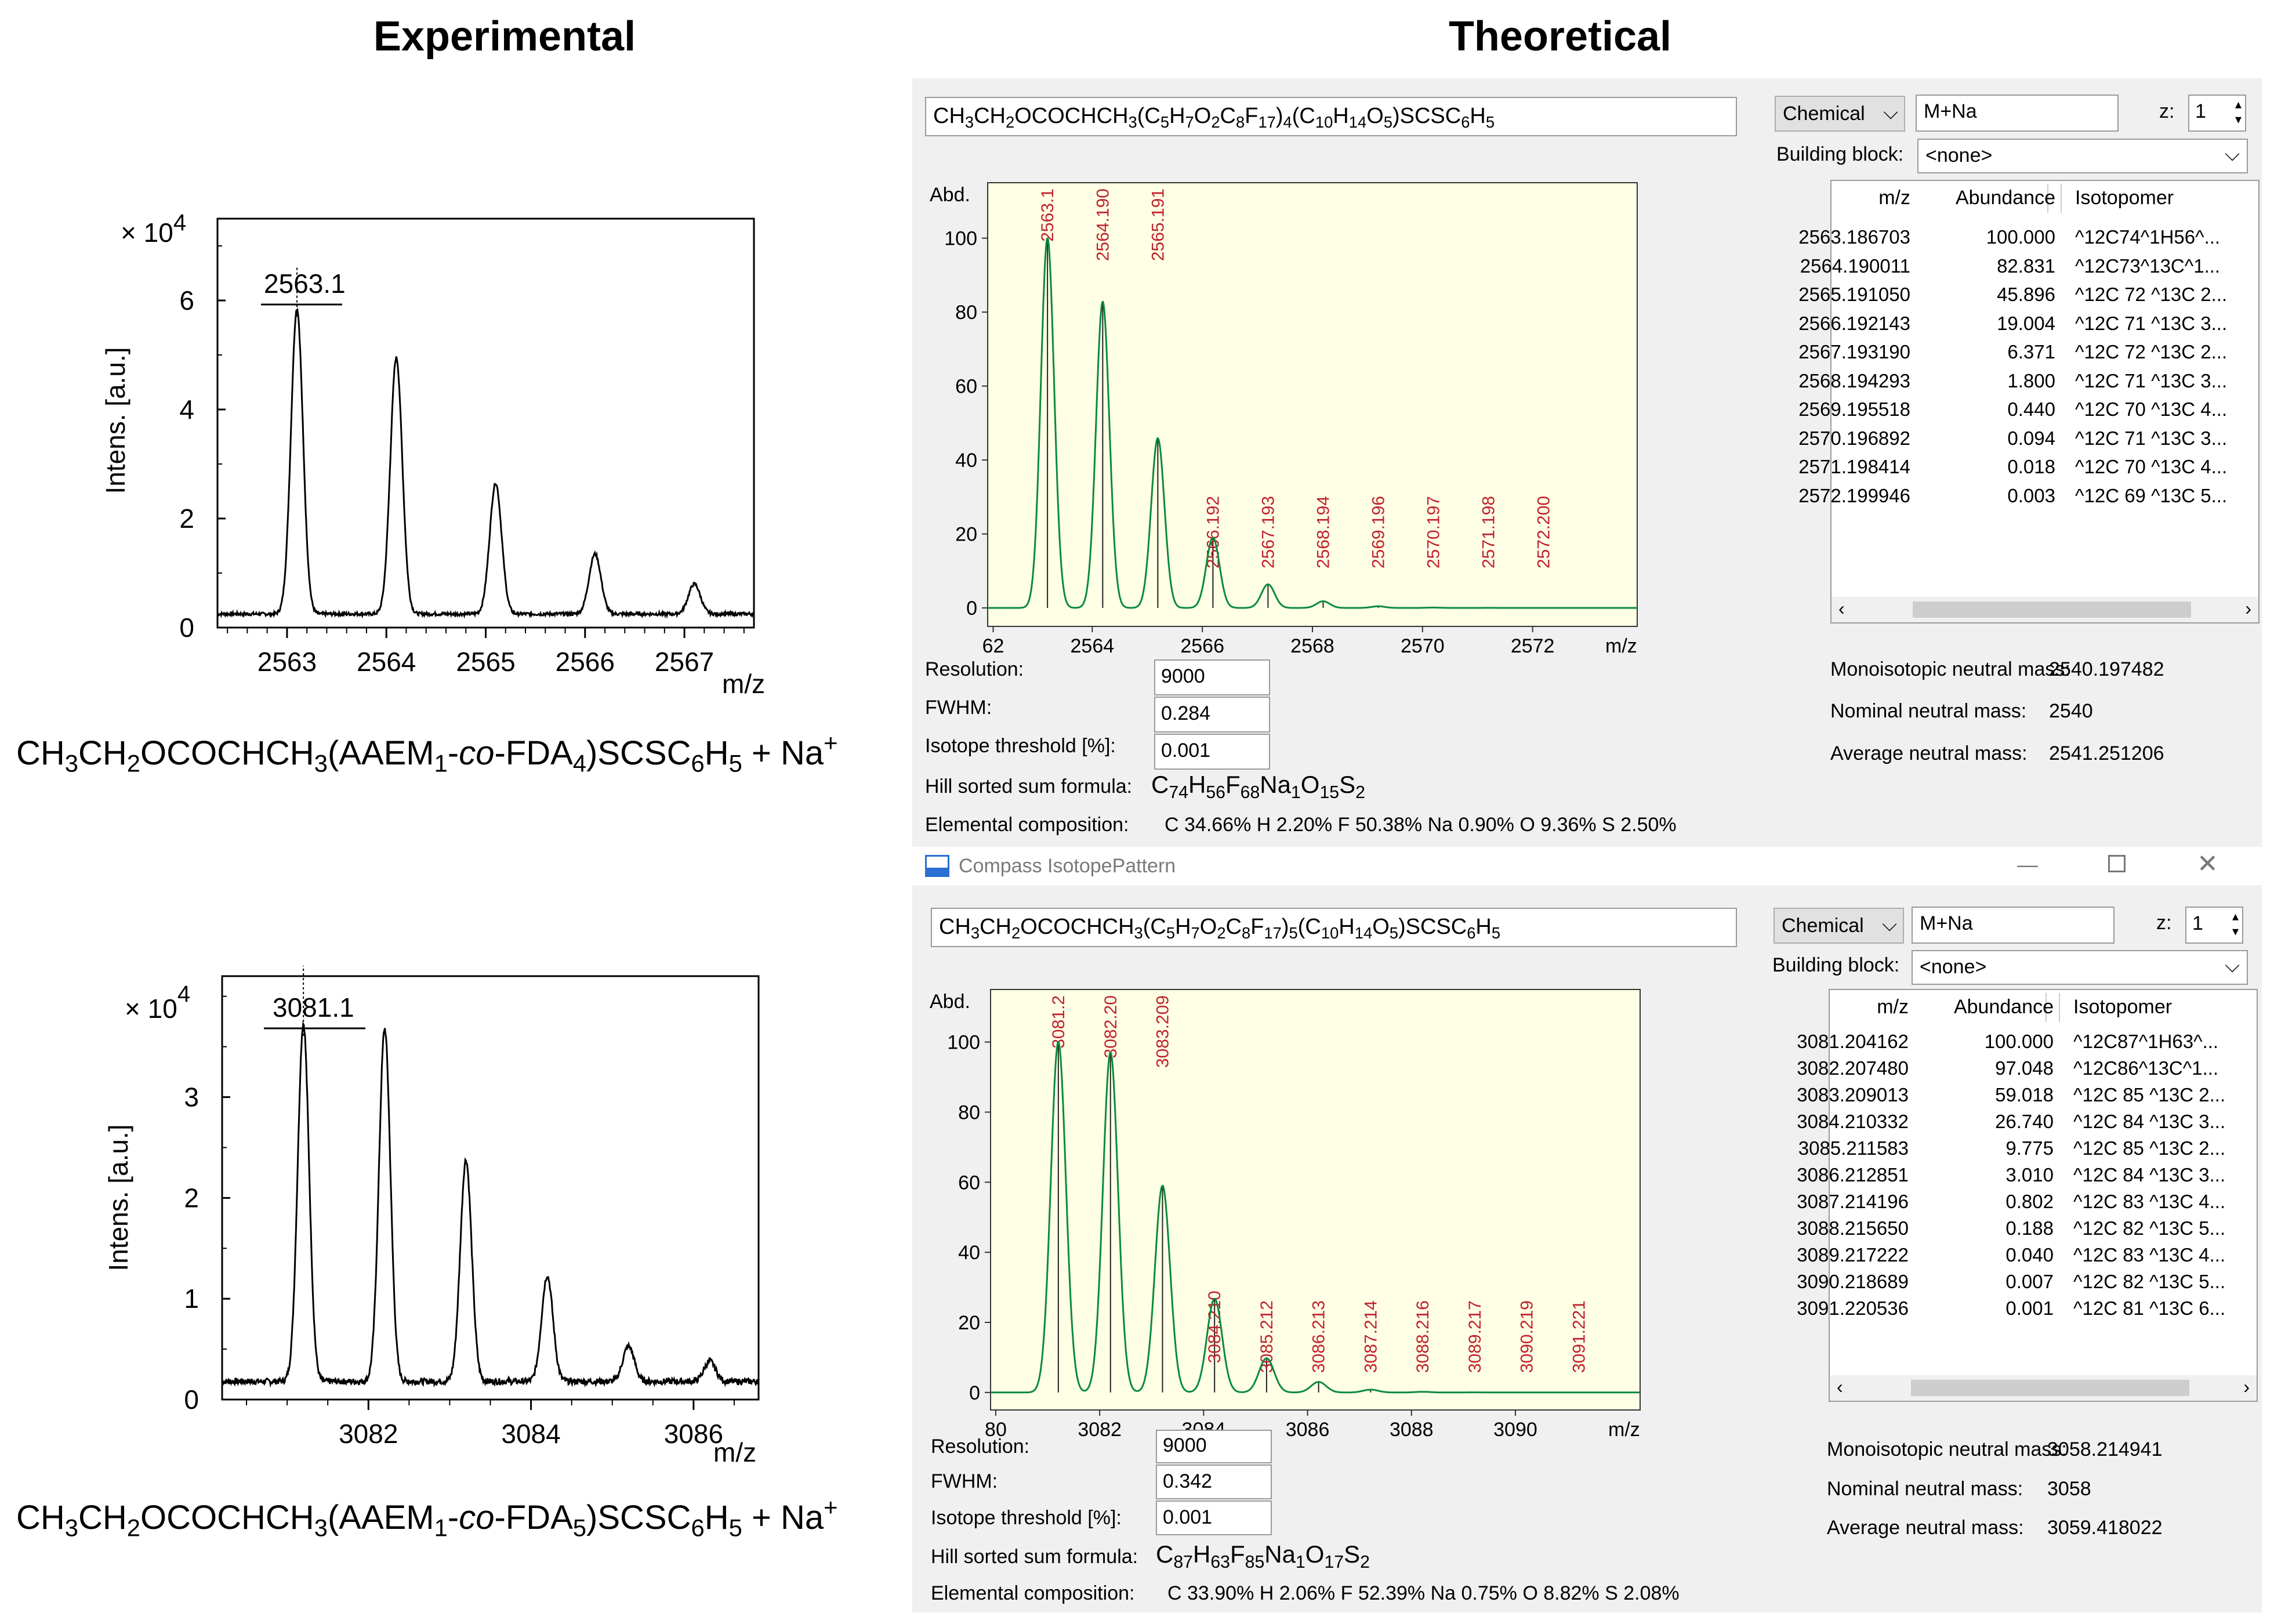 This screenshot has height=1624, width=2274. I want to click on fwhm-input: 0.284, so click(1212, 715).